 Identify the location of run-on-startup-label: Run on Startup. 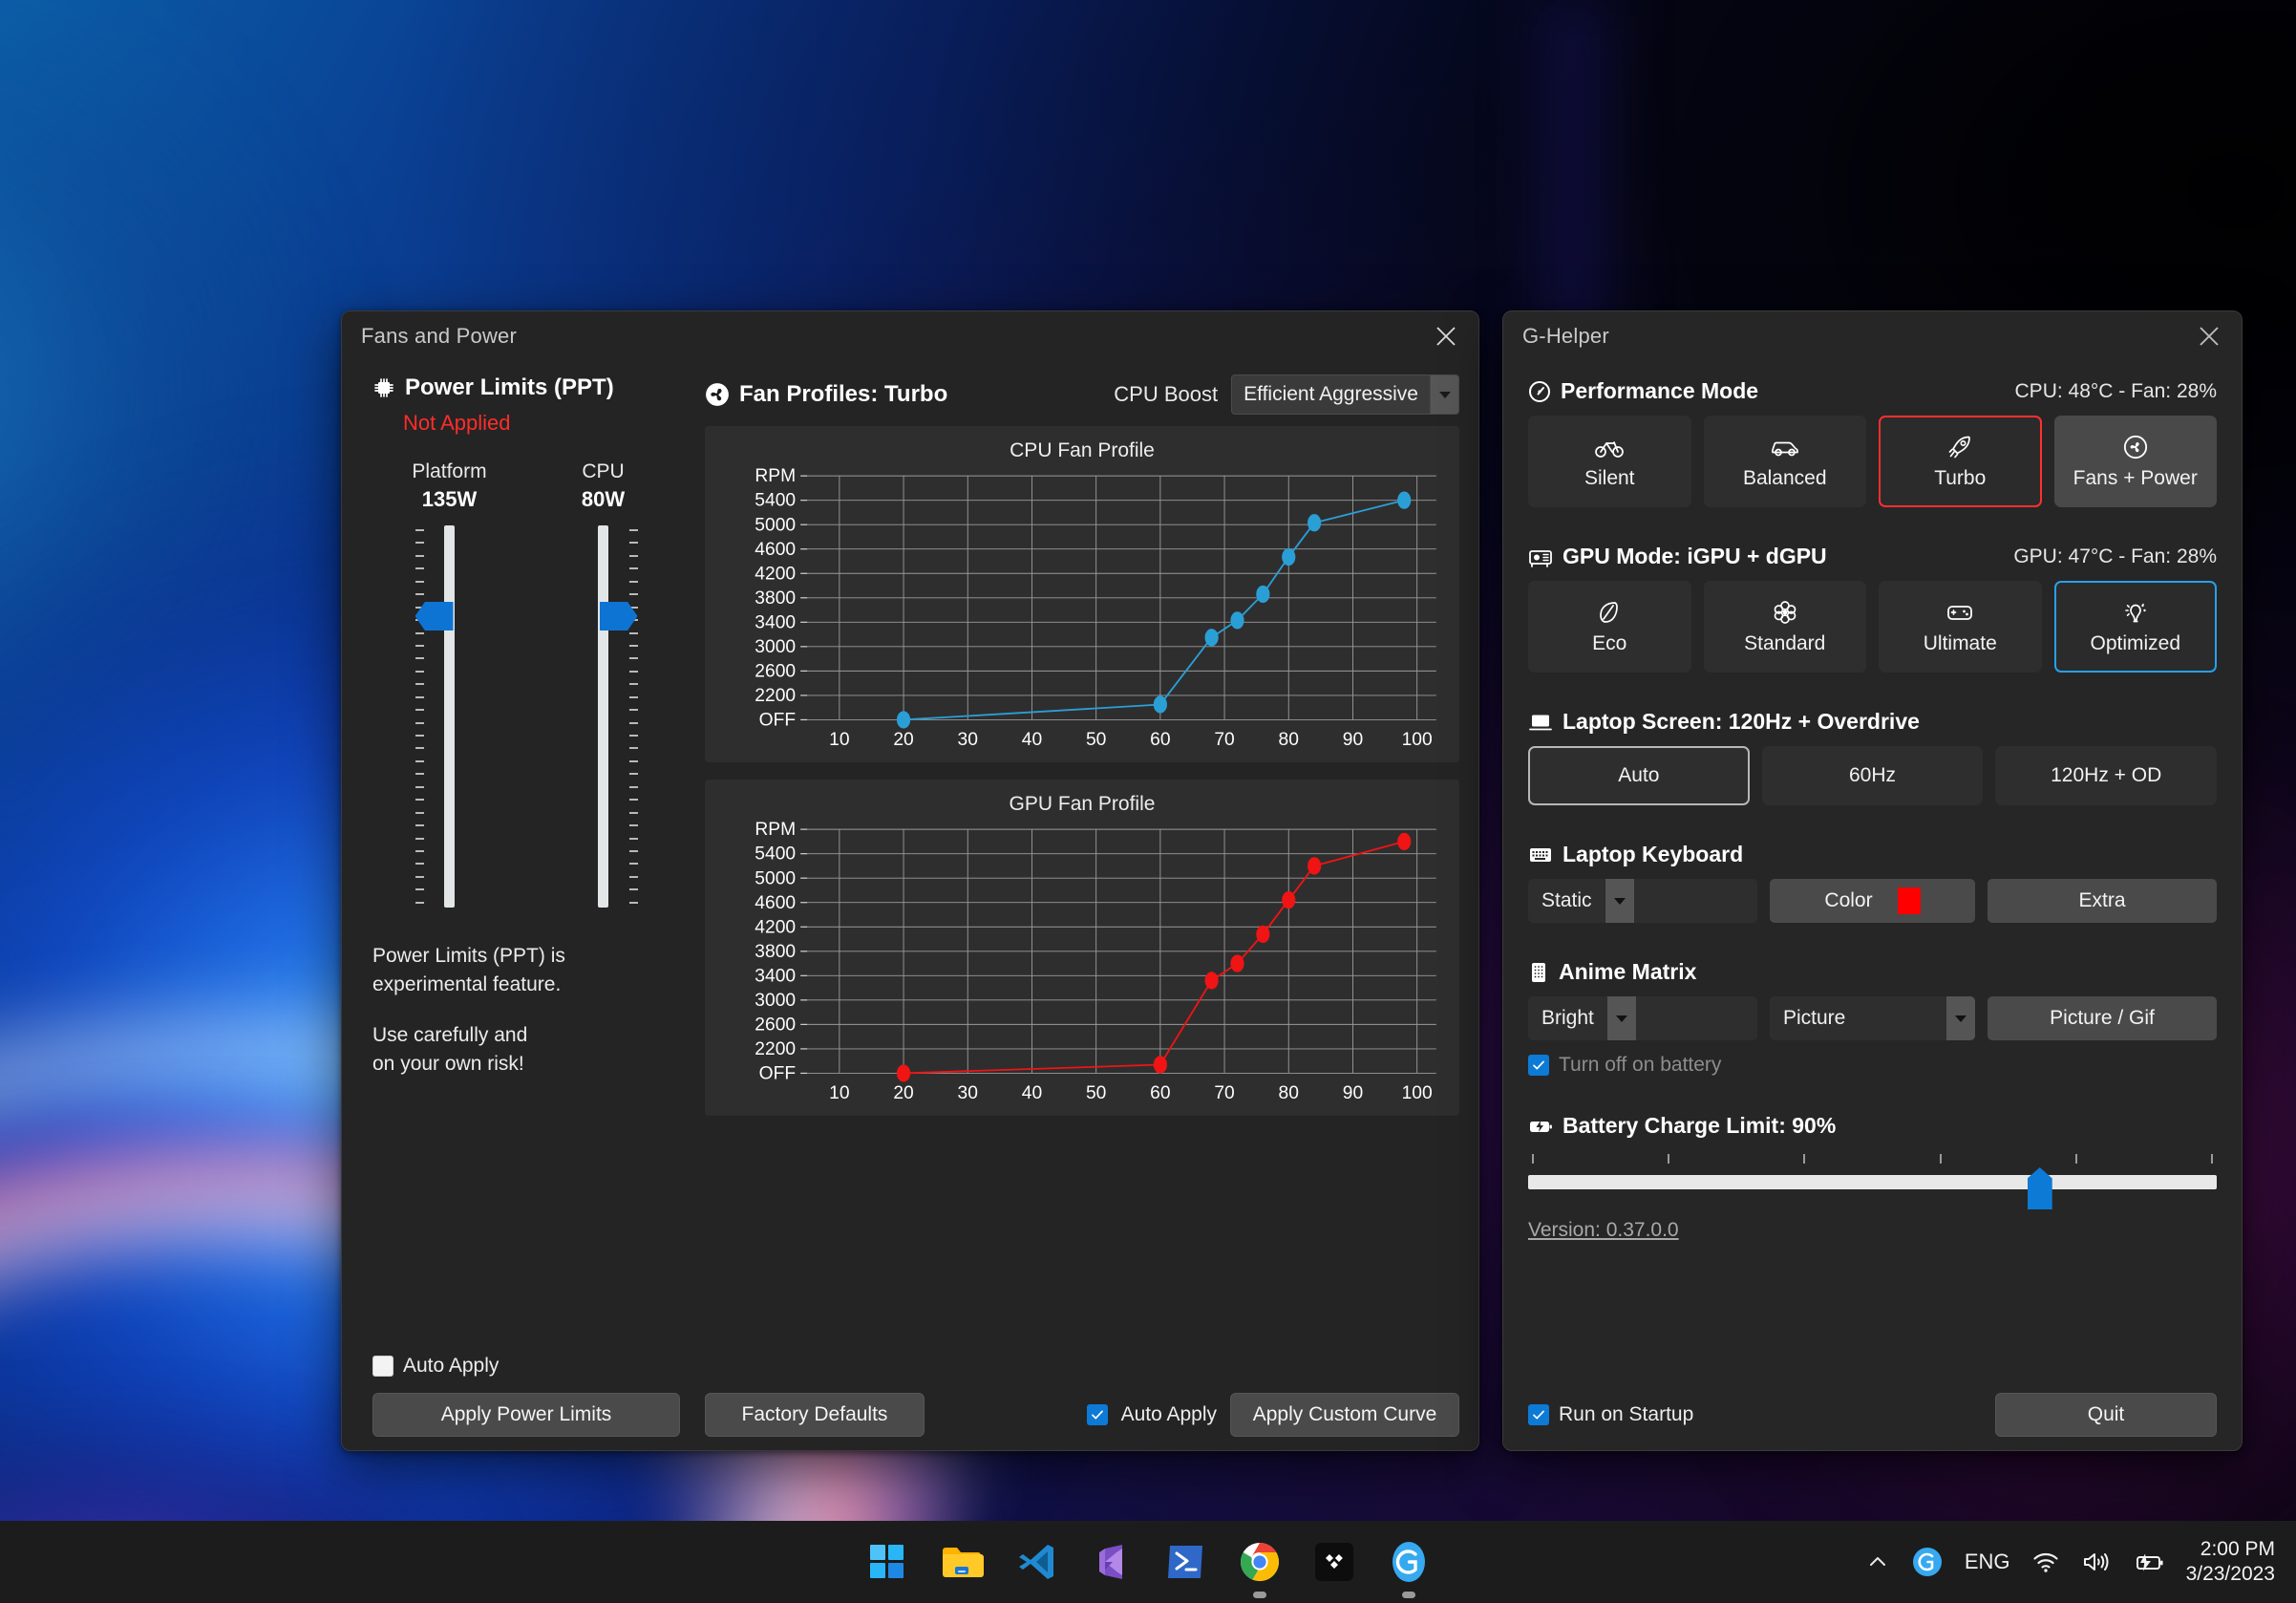
(1626, 1414).